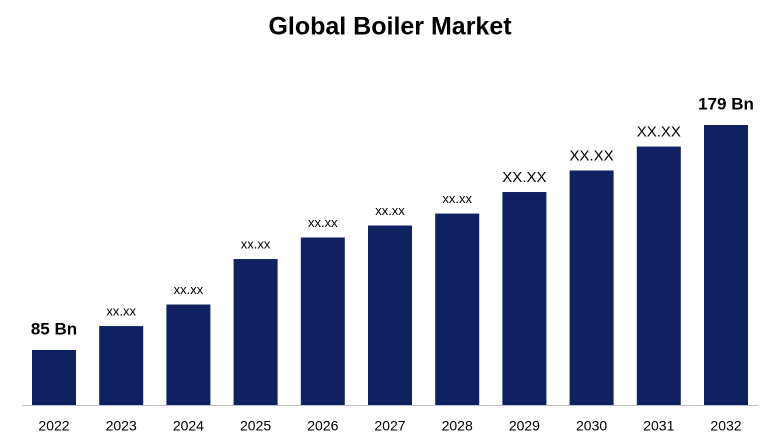  What do you see at coordinates (457, 426) in the screenshot?
I see `x-tick-label: 2028` at bounding box center [457, 426].